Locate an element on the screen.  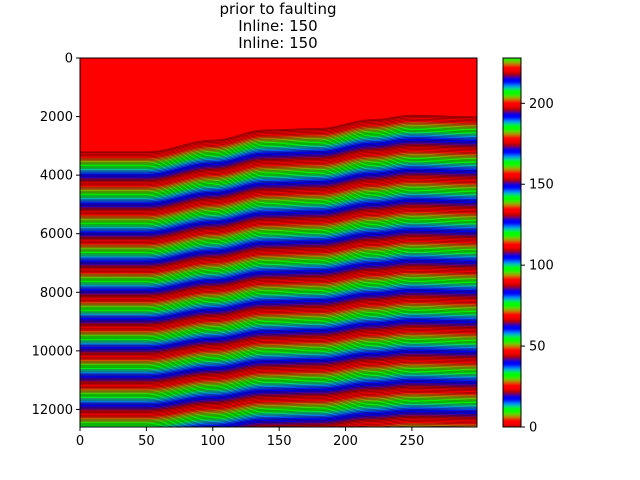
y-tick-label: 6000 is located at coordinates (56, 234).